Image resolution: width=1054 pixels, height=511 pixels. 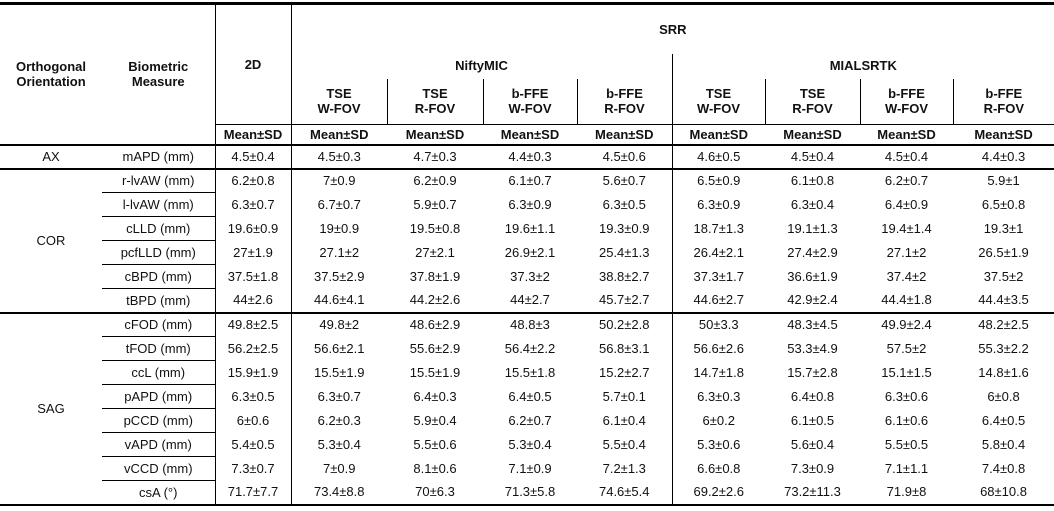 What do you see at coordinates (530, 301) in the screenshot?
I see `value-cell: 44±2.7` at bounding box center [530, 301].